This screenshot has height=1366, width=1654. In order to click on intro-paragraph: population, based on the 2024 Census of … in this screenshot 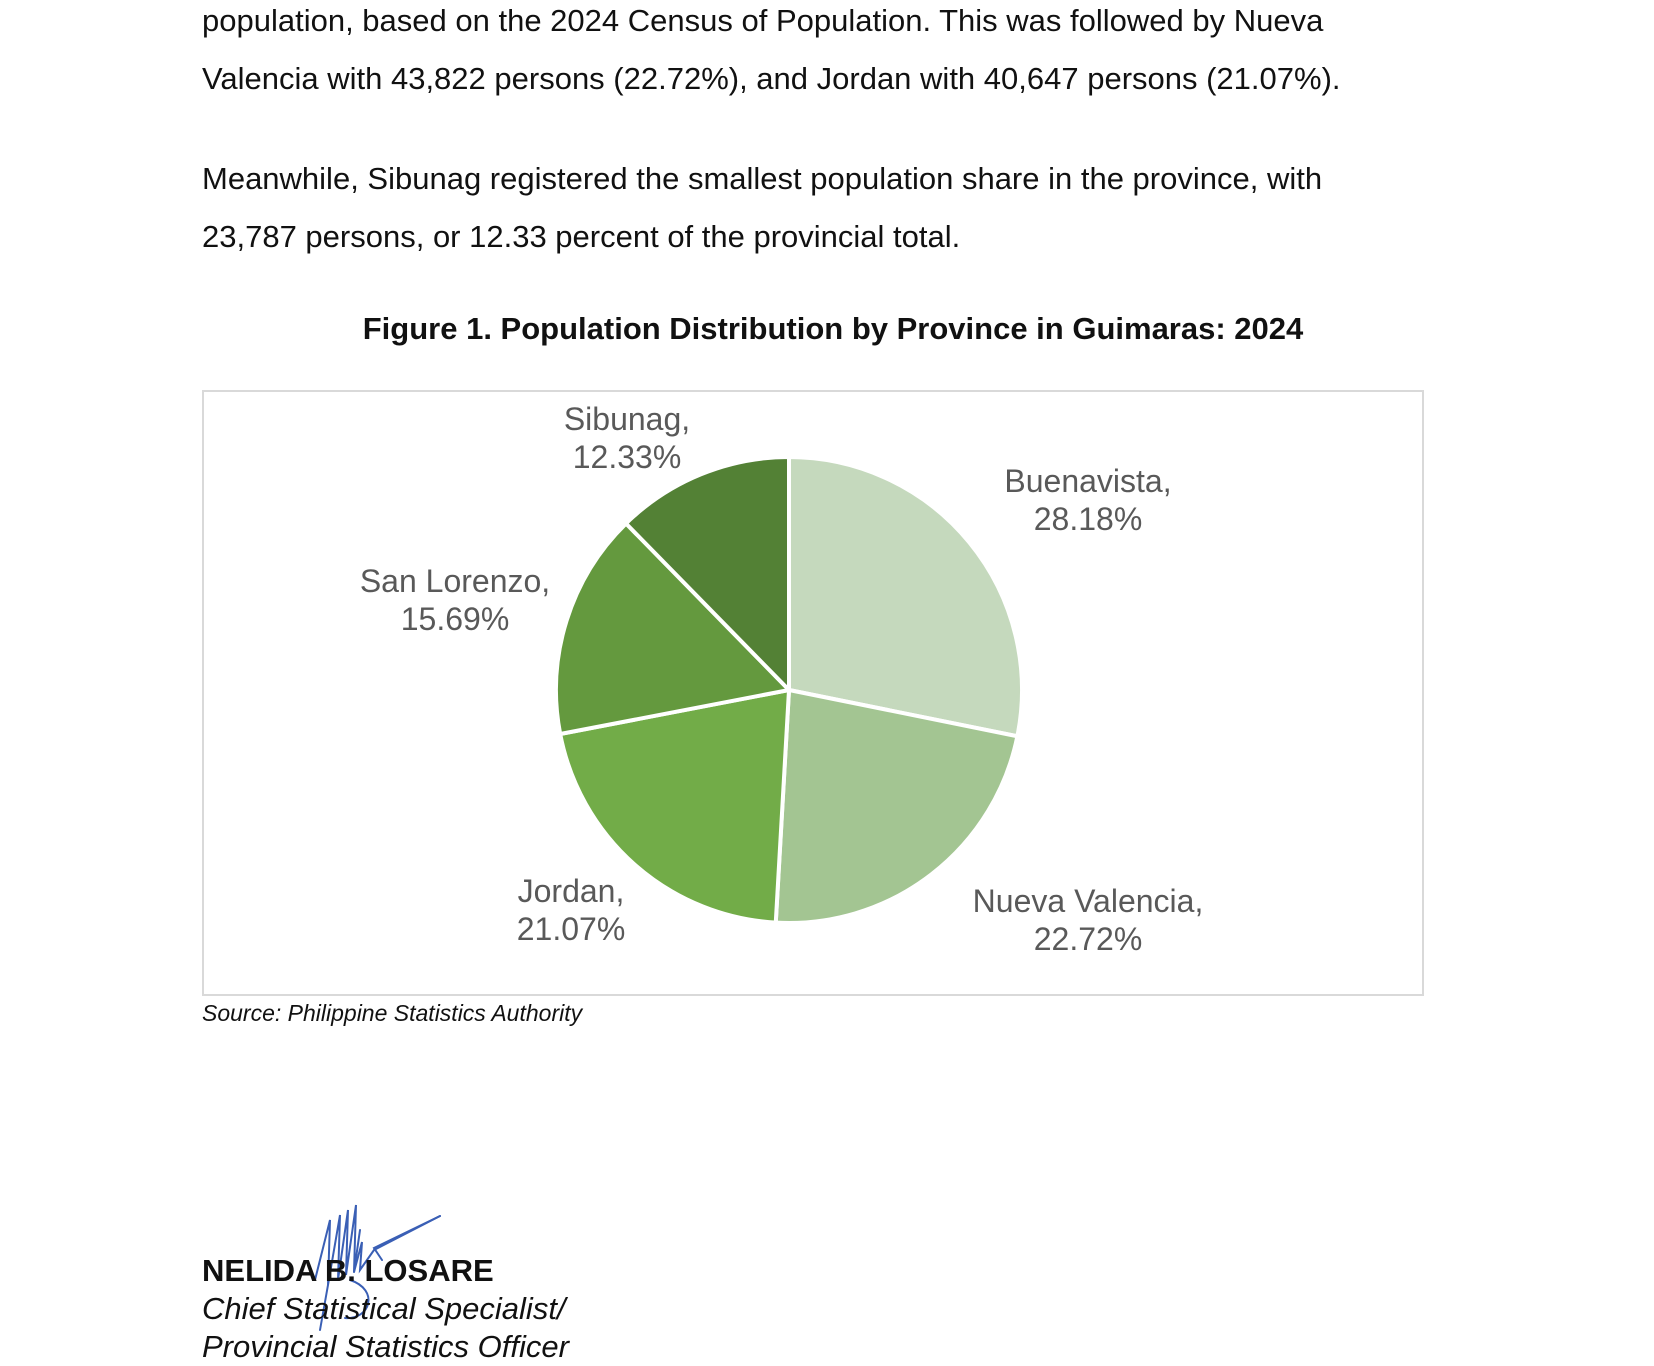, I will do `click(833, 54)`.